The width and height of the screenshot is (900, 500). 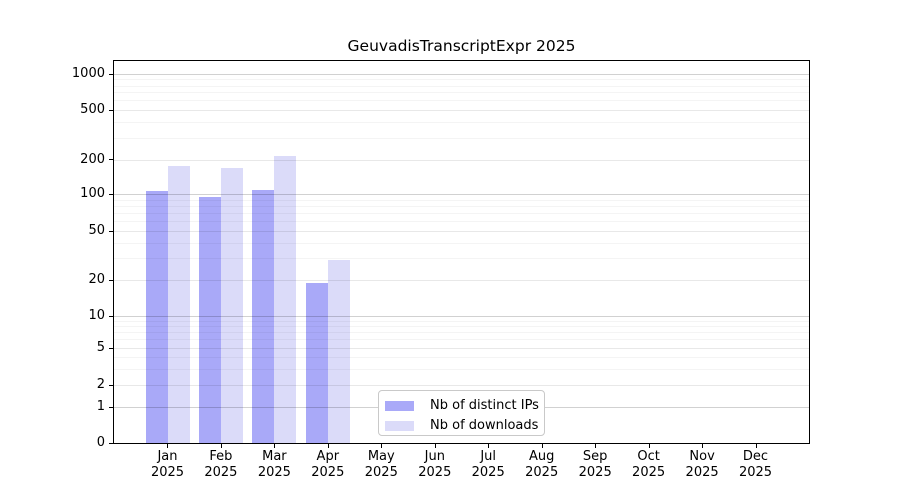 I want to click on y-tick-label: 2, so click(x=100, y=385).